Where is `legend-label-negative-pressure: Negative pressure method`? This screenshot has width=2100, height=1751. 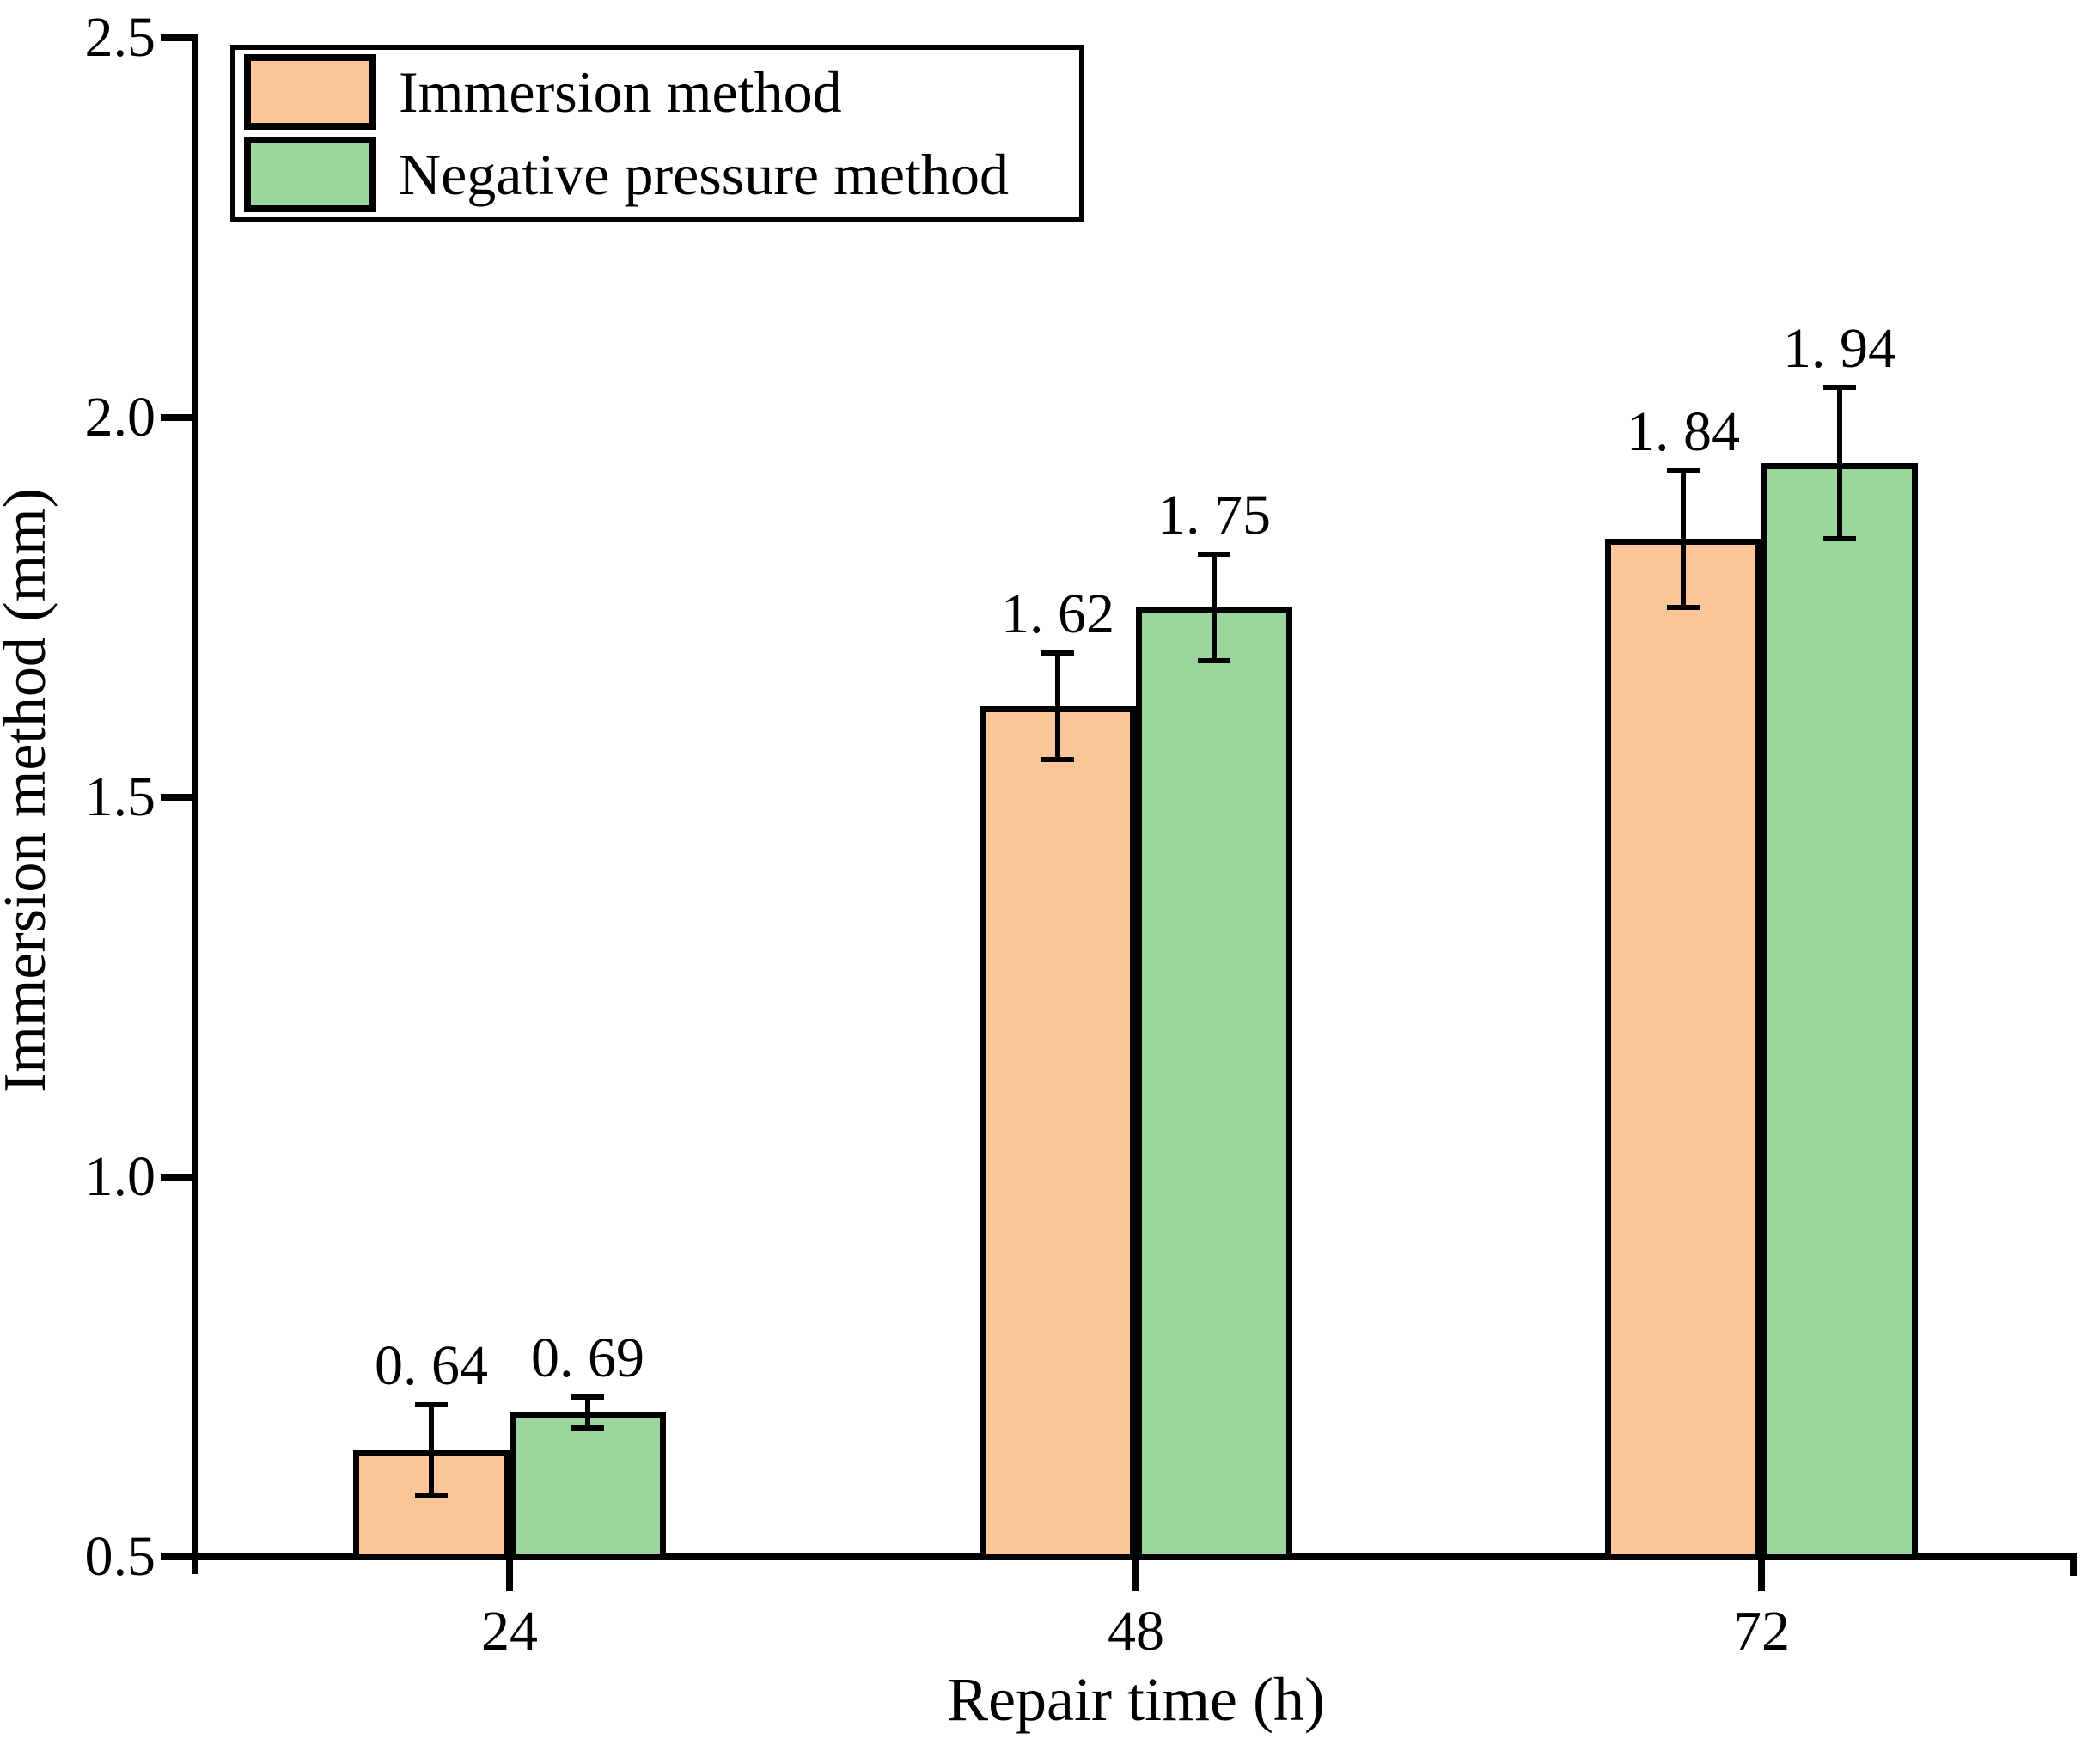
legend-label-negative-pressure: Negative pressure method is located at coordinates (704, 174).